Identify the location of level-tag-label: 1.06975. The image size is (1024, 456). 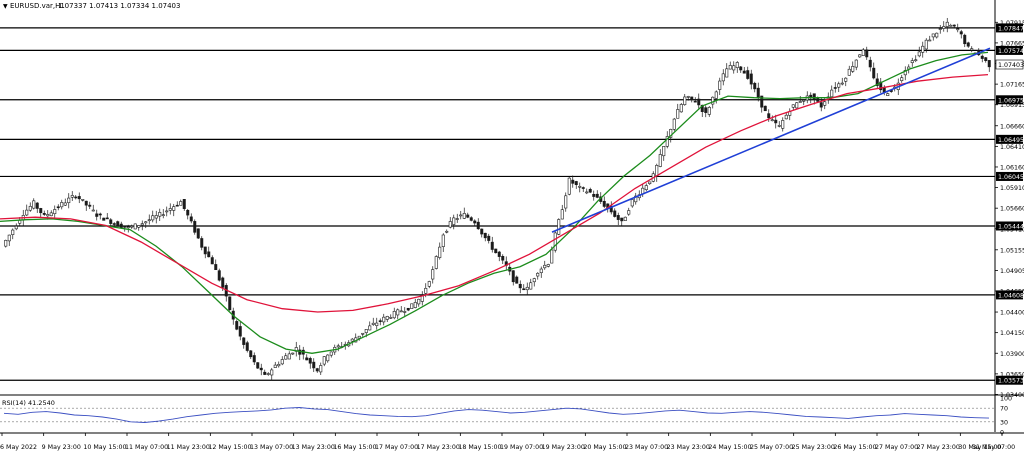
(1011, 100).